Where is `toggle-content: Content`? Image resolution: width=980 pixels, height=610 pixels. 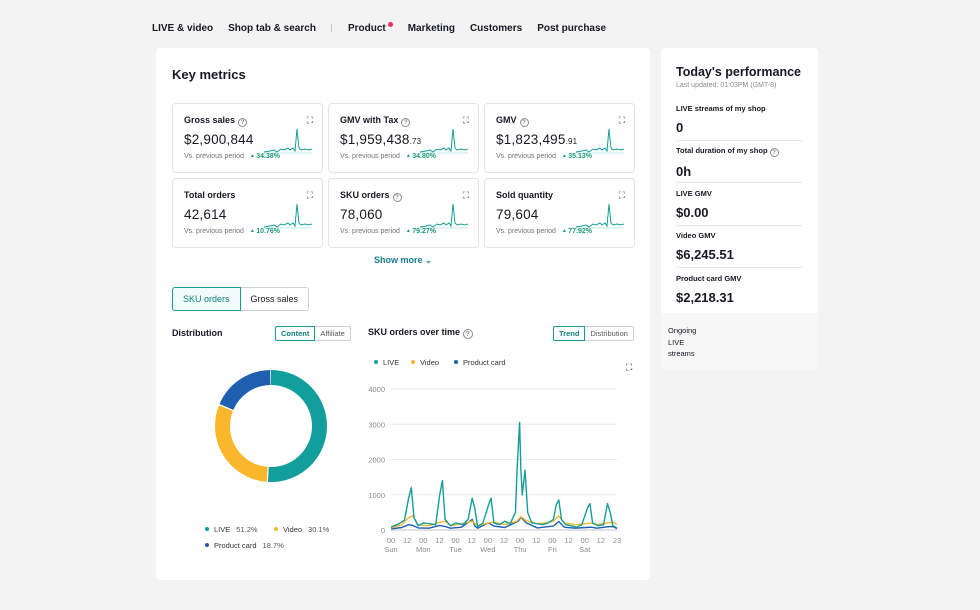
toggle-content: Content is located at coordinates (295, 333).